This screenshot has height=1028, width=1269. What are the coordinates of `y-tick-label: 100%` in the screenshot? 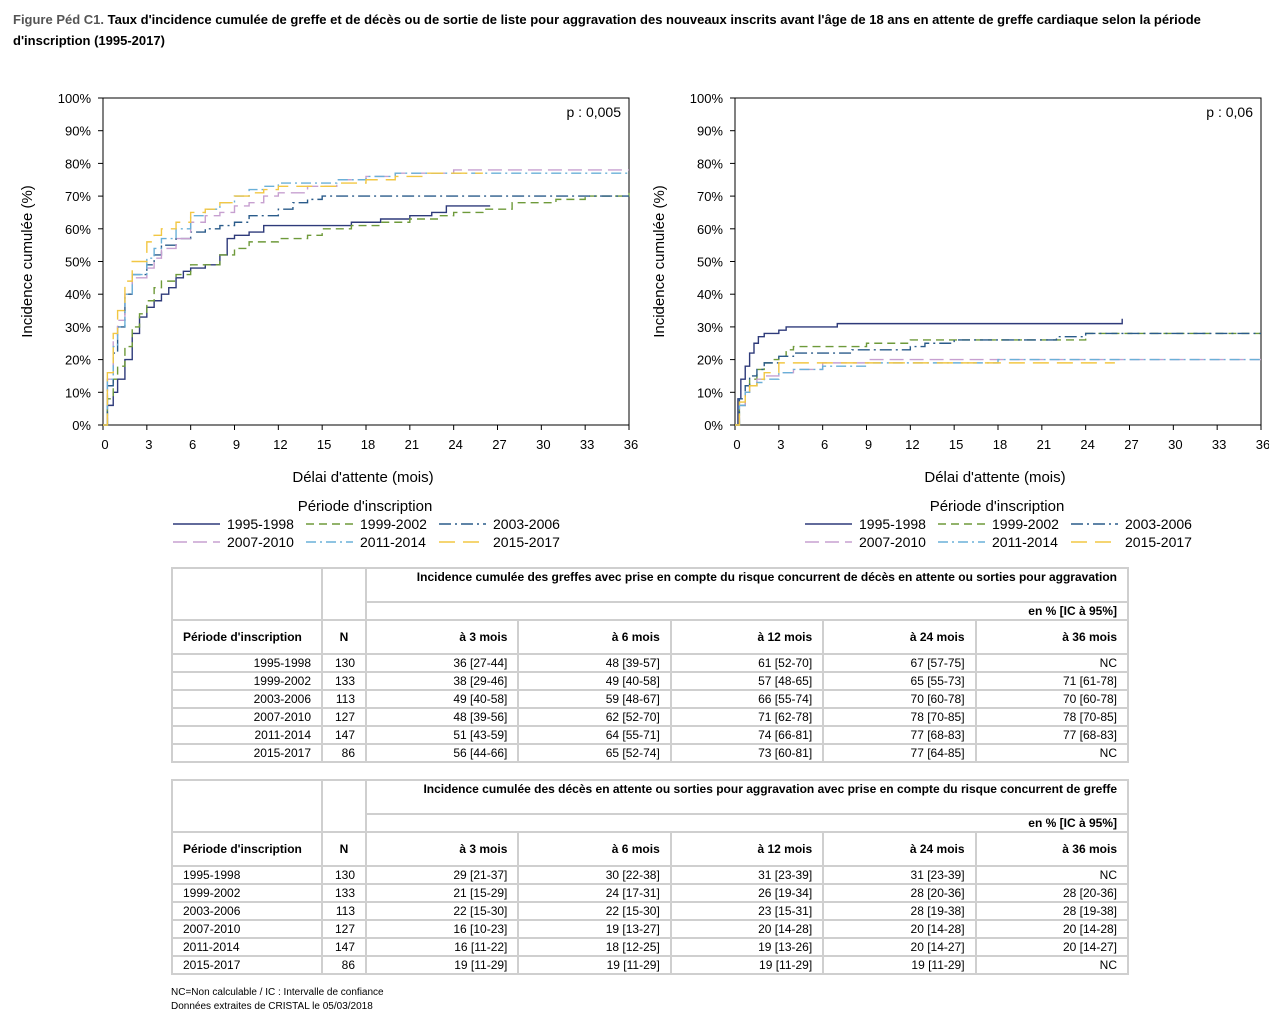 It's located at (707, 98).